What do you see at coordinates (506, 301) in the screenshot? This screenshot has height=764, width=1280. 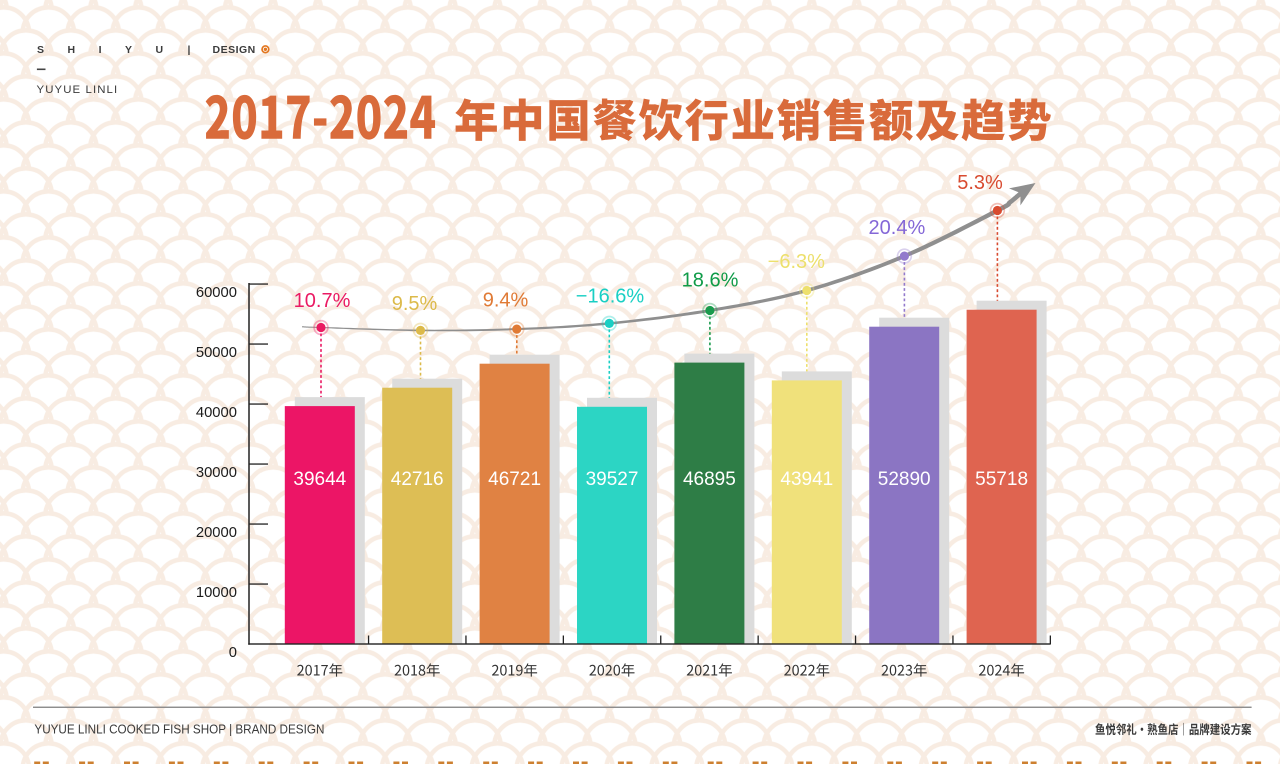 I see `svg-text: 9.4%` at bounding box center [506, 301].